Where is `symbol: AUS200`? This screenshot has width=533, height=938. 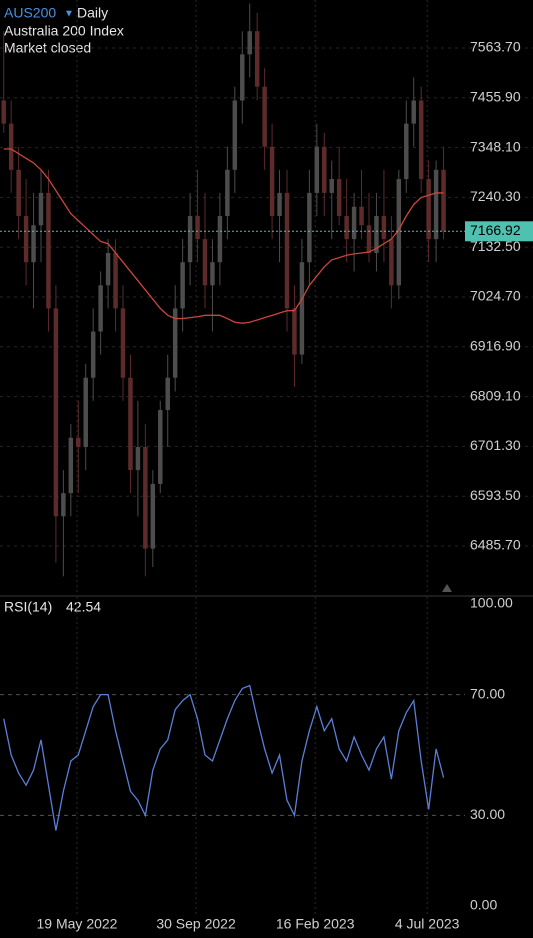 symbol: AUS200 is located at coordinates (30, 13).